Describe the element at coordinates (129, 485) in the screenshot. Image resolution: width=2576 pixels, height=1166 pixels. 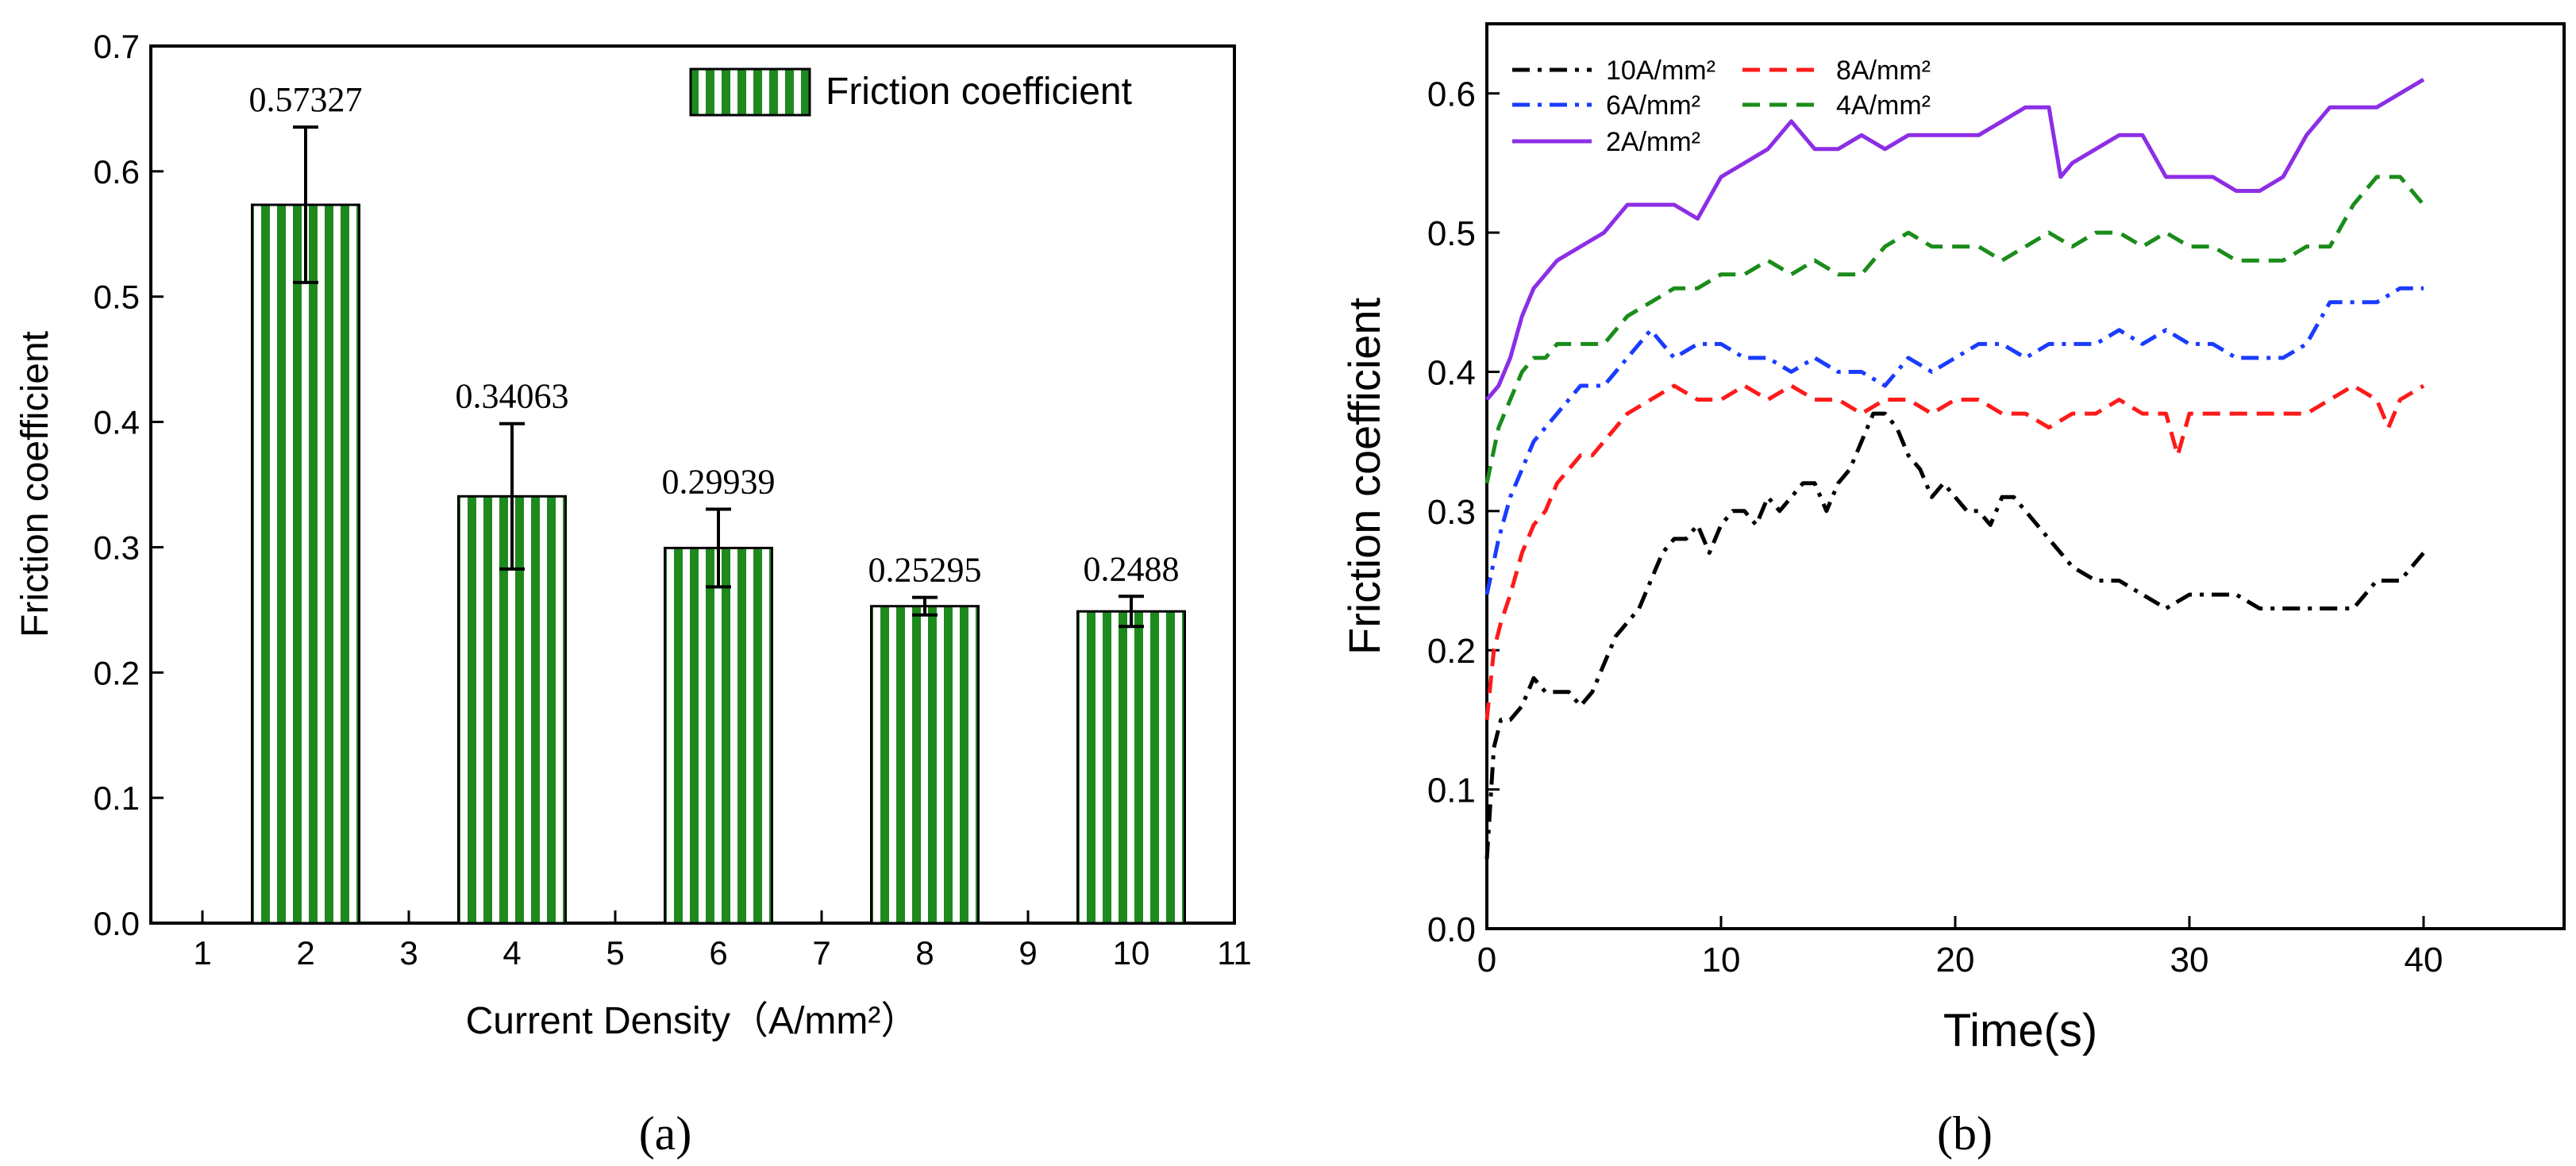
I see `chart-a-y-axis: 0.0 0.1 0.2 0.3 0.4 0.5 0.6 0.7` at that location.